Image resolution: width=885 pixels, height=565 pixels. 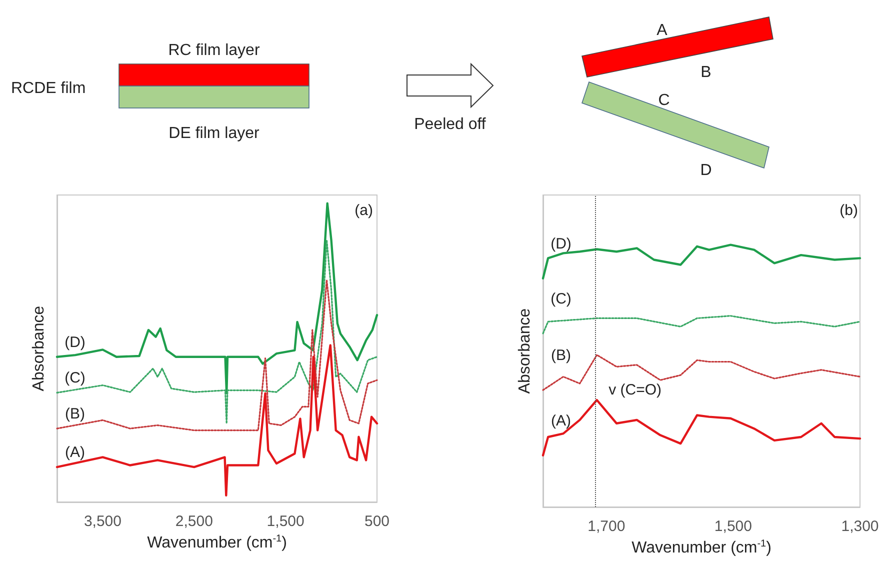 What do you see at coordinates (214, 50) in the screenshot?
I see `text: RC film layer` at bounding box center [214, 50].